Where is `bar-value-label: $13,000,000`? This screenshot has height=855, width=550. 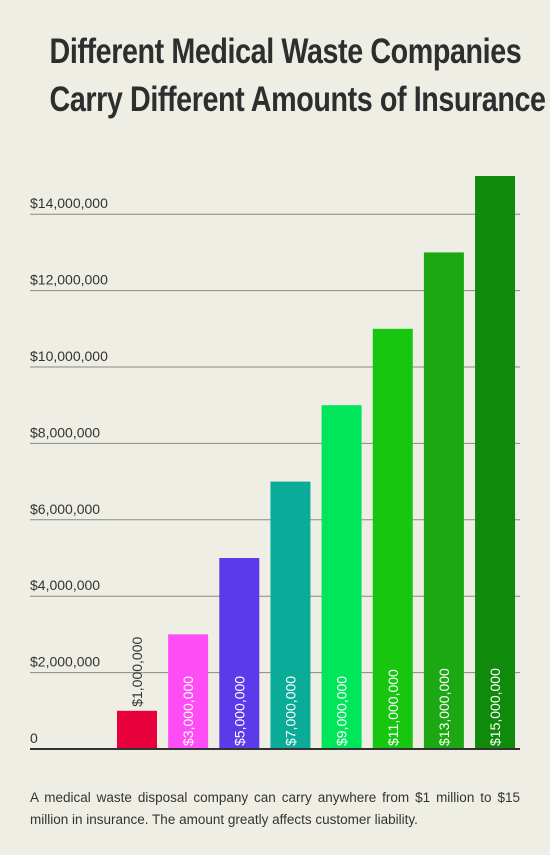 bar-value-label: $13,000,000 is located at coordinates (444, 707).